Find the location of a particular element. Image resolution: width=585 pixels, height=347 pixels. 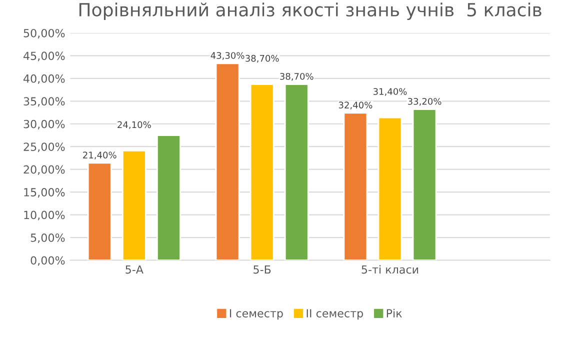

chart-title: Порівняльний аналіз якості знань учнів 5 класів is located at coordinates (310, 11).